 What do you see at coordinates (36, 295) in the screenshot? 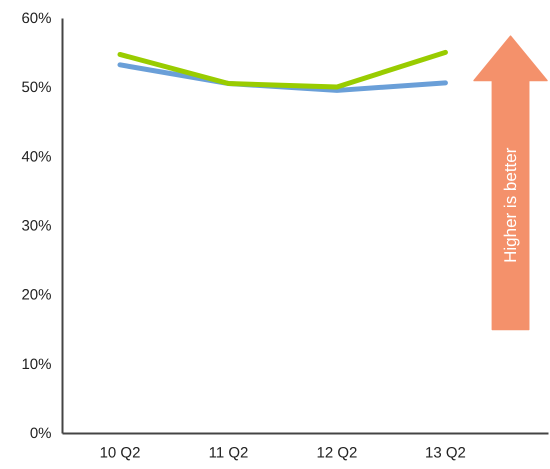
I see `y-tick-label: 20%` at bounding box center [36, 295].